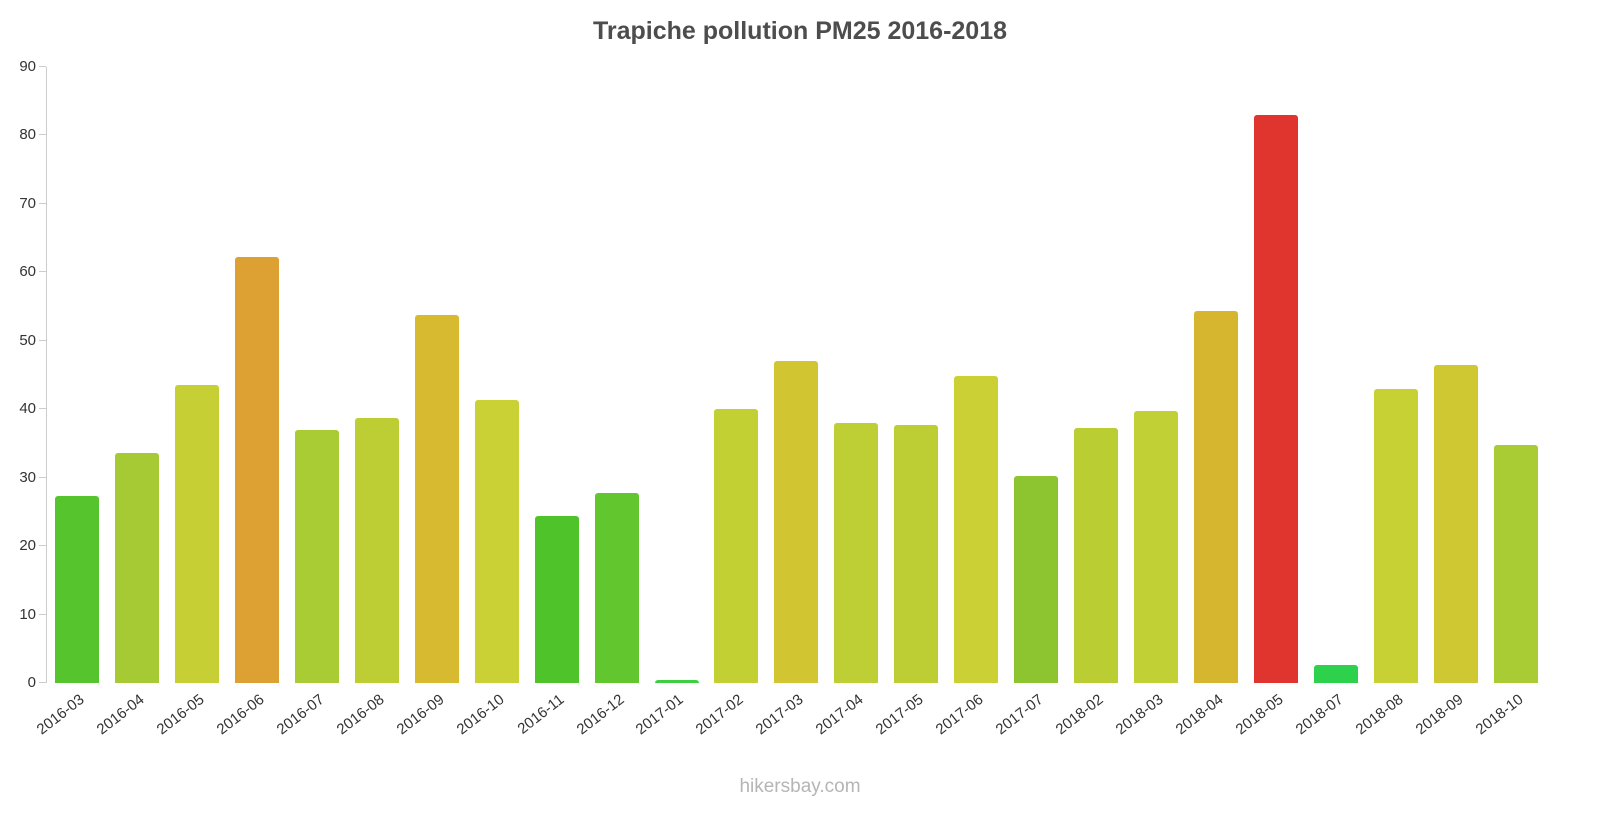 The width and height of the screenshot is (1600, 816). What do you see at coordinates (660, 715) in the screenshot?
I see `x-tick-label: 2017-01` at bounding box center [660, 715].